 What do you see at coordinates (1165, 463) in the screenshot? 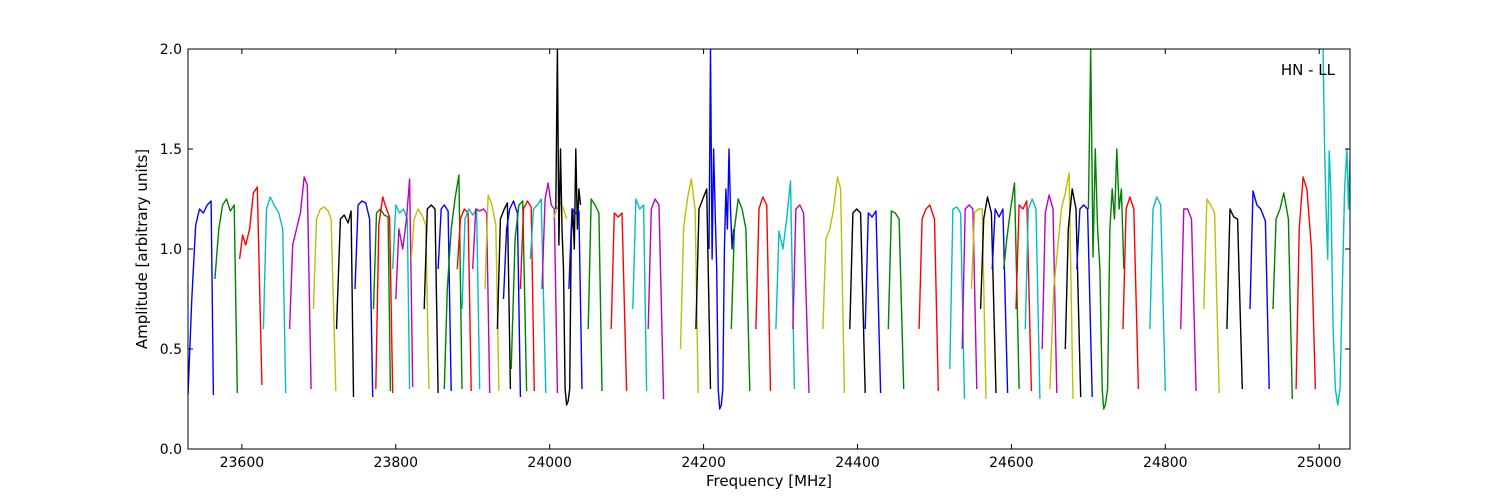
I see `x-tick-label: 24800` at bounding box center [1165, 463].